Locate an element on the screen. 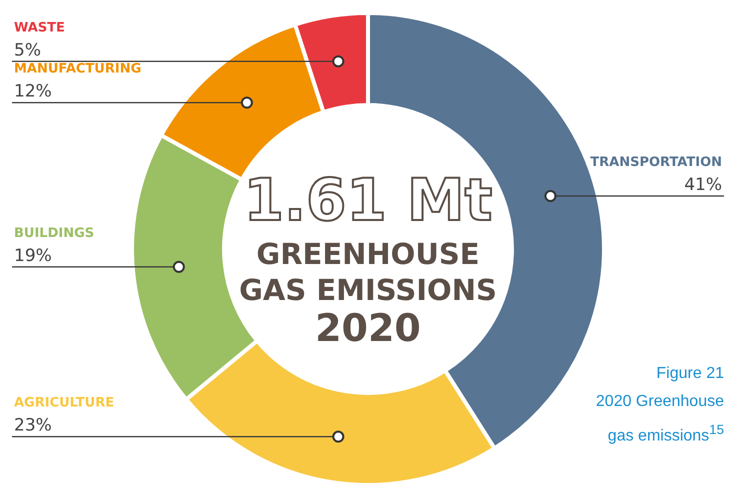  slice-label: TRANSPORTATION is located at coordinates (656, 162).